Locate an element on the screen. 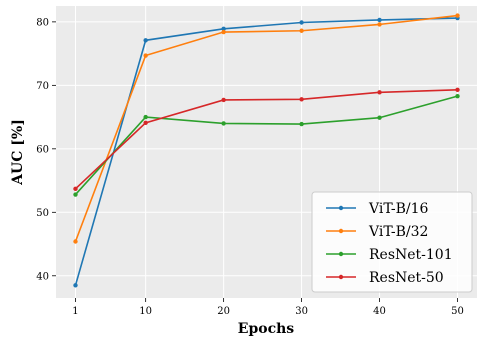 The width and height of the screenshot is (480, 341). y-axis-title: AUC [%] is located at coordinates (18, 152).